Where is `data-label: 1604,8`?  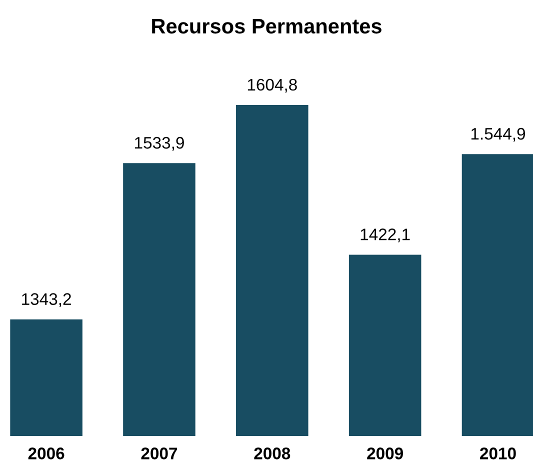 data-label: 1604,8 is located at coordinates (272, 85).